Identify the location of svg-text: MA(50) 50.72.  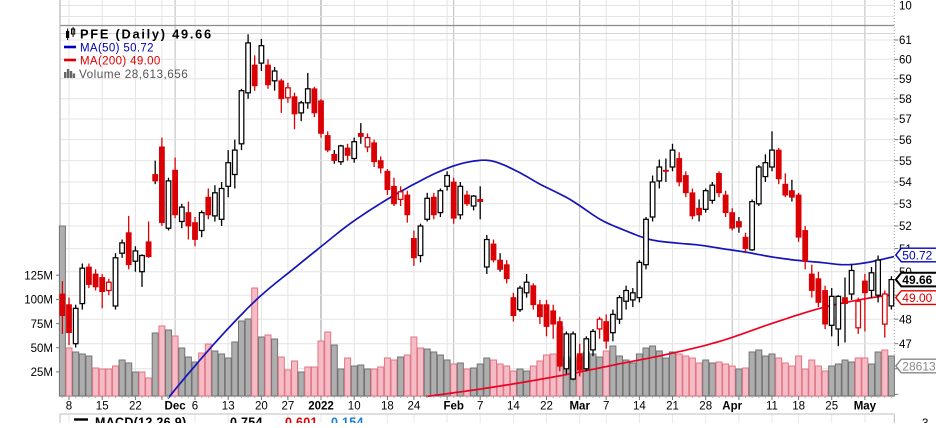
(117, 49).